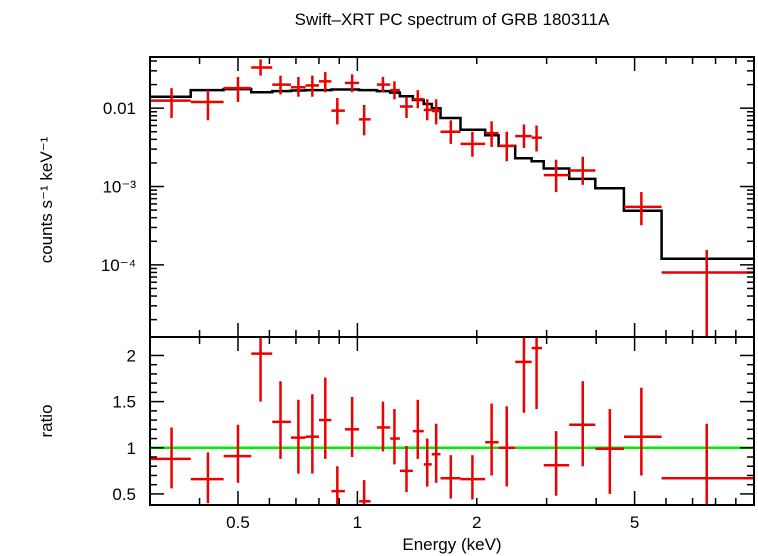 The width and height of the screenshot is (758, 556). I want to click on y-tick-label: 10⁻⁴, so click(118, 265).